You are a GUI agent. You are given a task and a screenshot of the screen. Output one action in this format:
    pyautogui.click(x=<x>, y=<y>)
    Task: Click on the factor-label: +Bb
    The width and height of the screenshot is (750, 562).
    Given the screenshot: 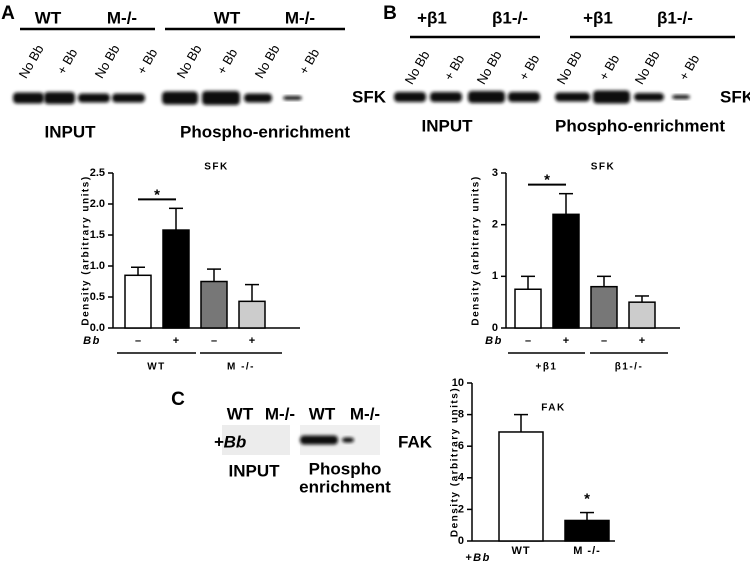 What is the action you would take?
    pyautogui.click(x=478, y=557)
    